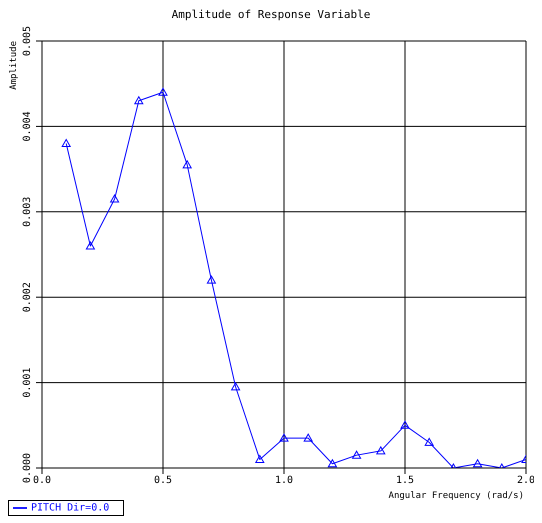 The width and height of the screenshot is (542, 523). I want to click on chart-title: Amplitude of Response Variable, so click(271, 15).